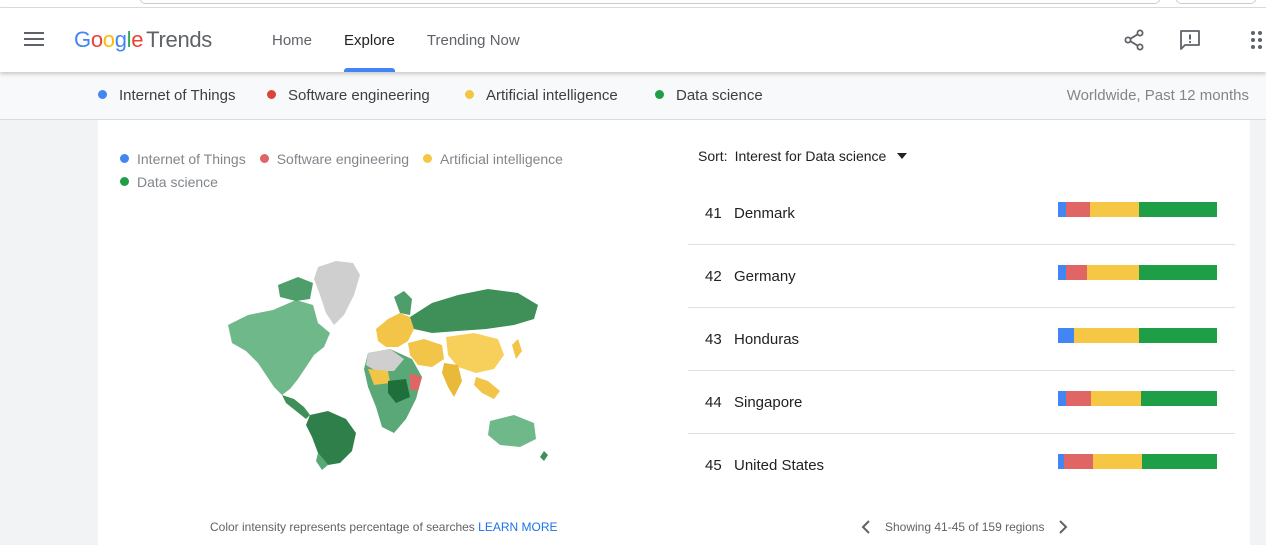  Describe the element at coordinates (764, 213) in the screenshot. I see `region-name: Denmark` at that location.